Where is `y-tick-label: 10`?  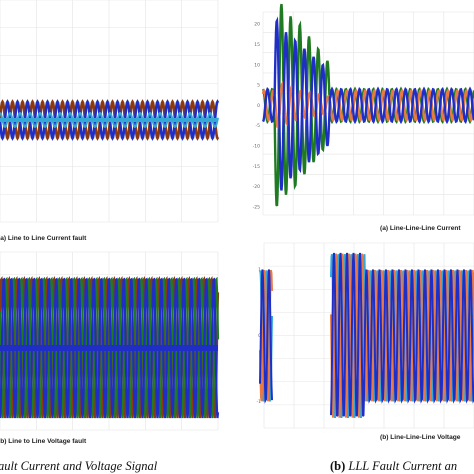 y-tick-label: 10 is located at coordinates (257, 65).